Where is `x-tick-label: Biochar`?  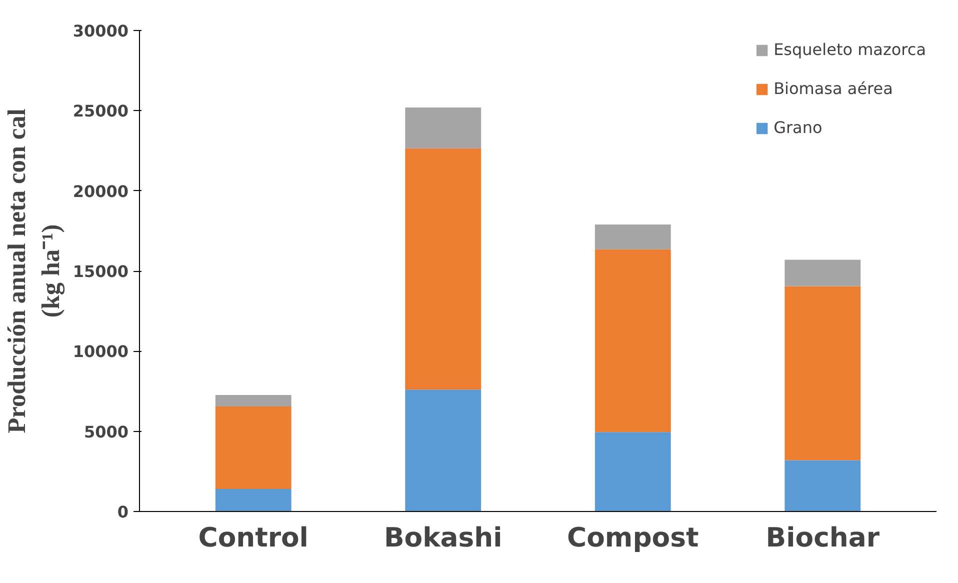 x-tick-label: Biochar is located at coordinates (823, 538).